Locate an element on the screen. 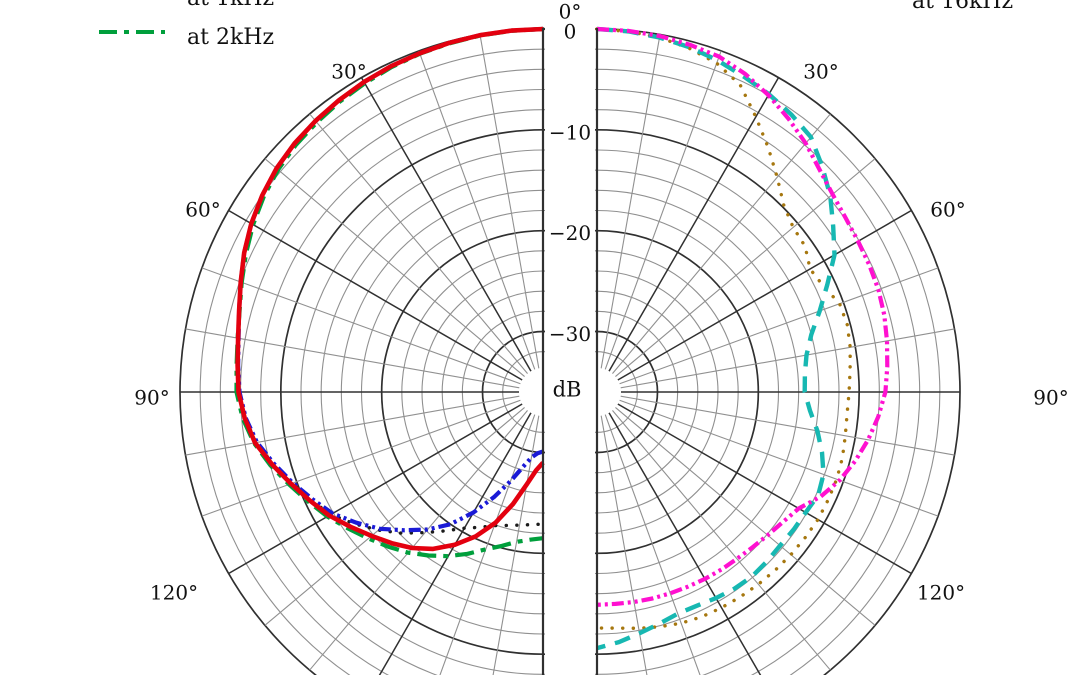  angle-label-left-60: 60° is located at coordinates (202, 210).